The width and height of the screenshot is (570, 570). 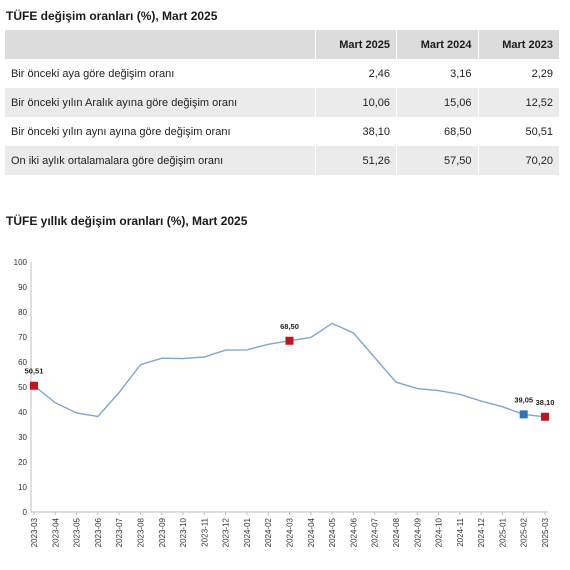 What do you see at coordinates (481, 532) in the screenshot?
I see `x-tick-label: 2024-12` at bounding box center [481, 532].